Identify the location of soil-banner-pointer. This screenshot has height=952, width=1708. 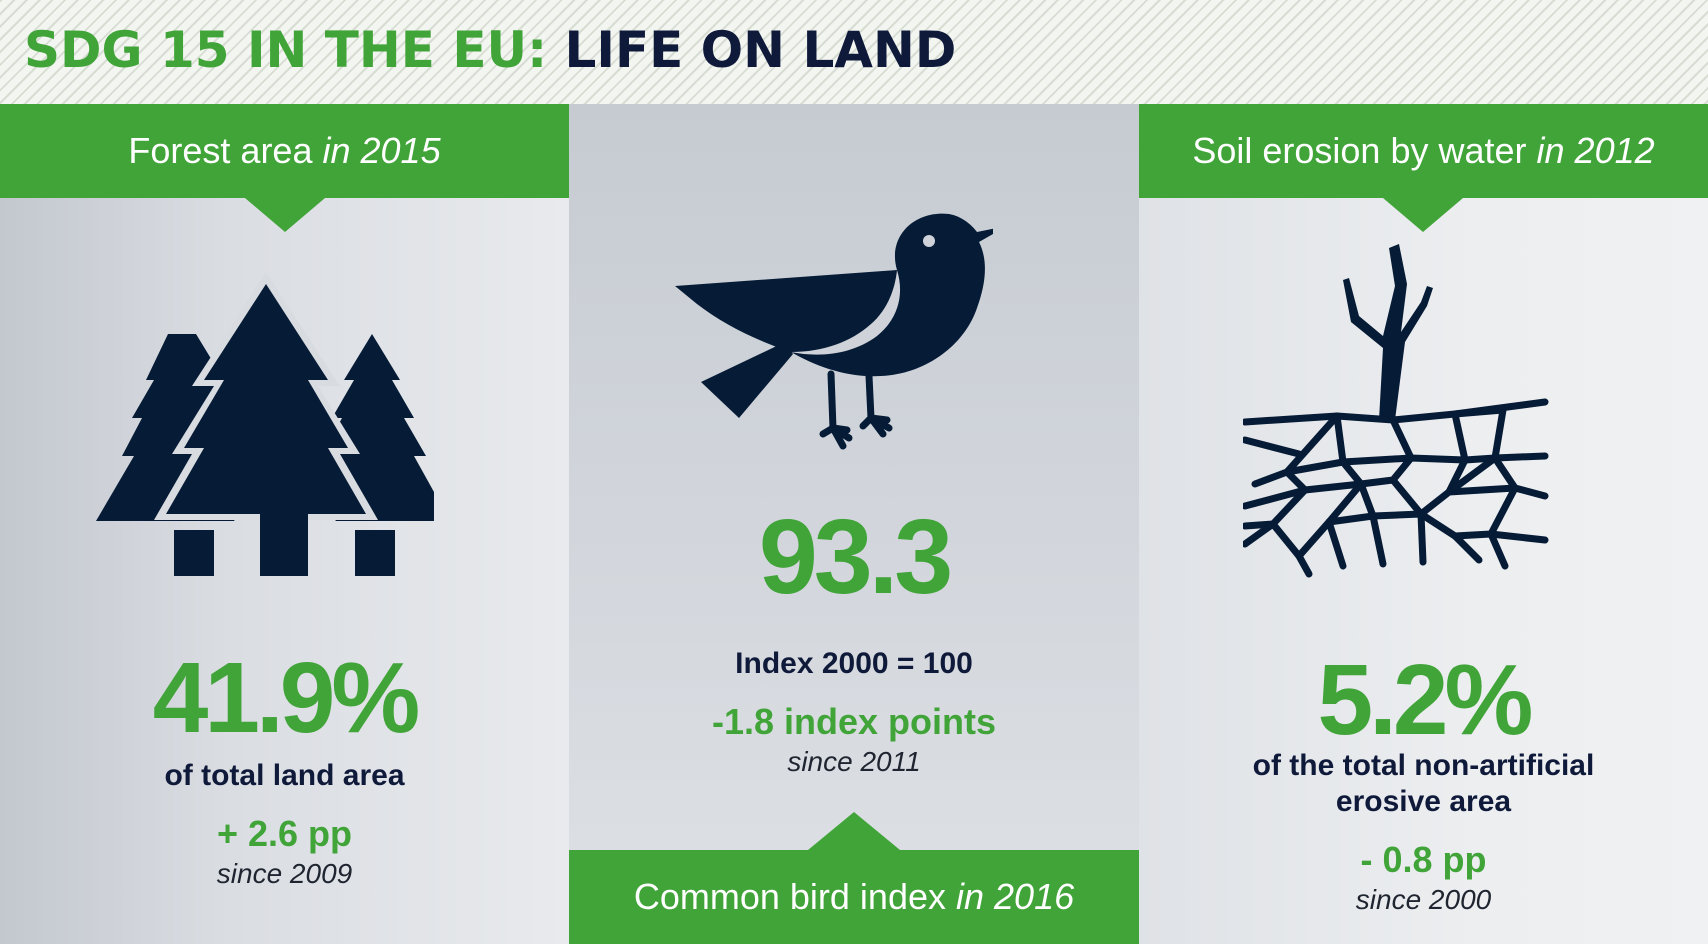
(1423, 215).